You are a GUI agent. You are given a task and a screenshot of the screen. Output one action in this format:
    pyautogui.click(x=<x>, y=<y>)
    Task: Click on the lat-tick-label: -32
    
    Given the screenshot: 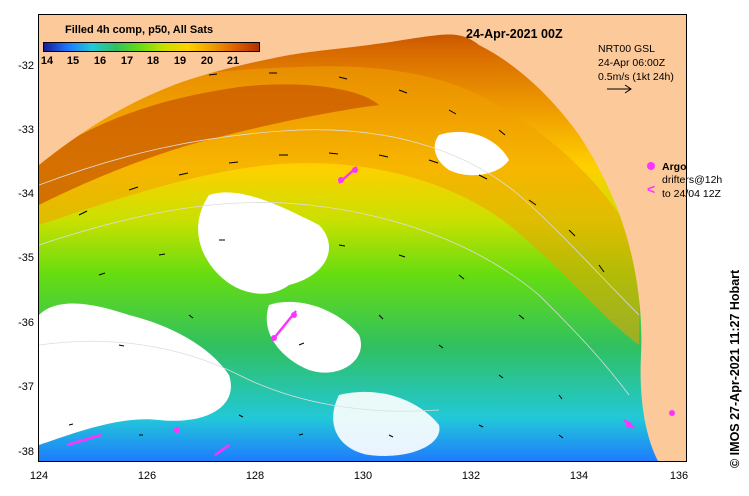 What is the action you would take?
    pyautogui.click(x=26, y=66)
    